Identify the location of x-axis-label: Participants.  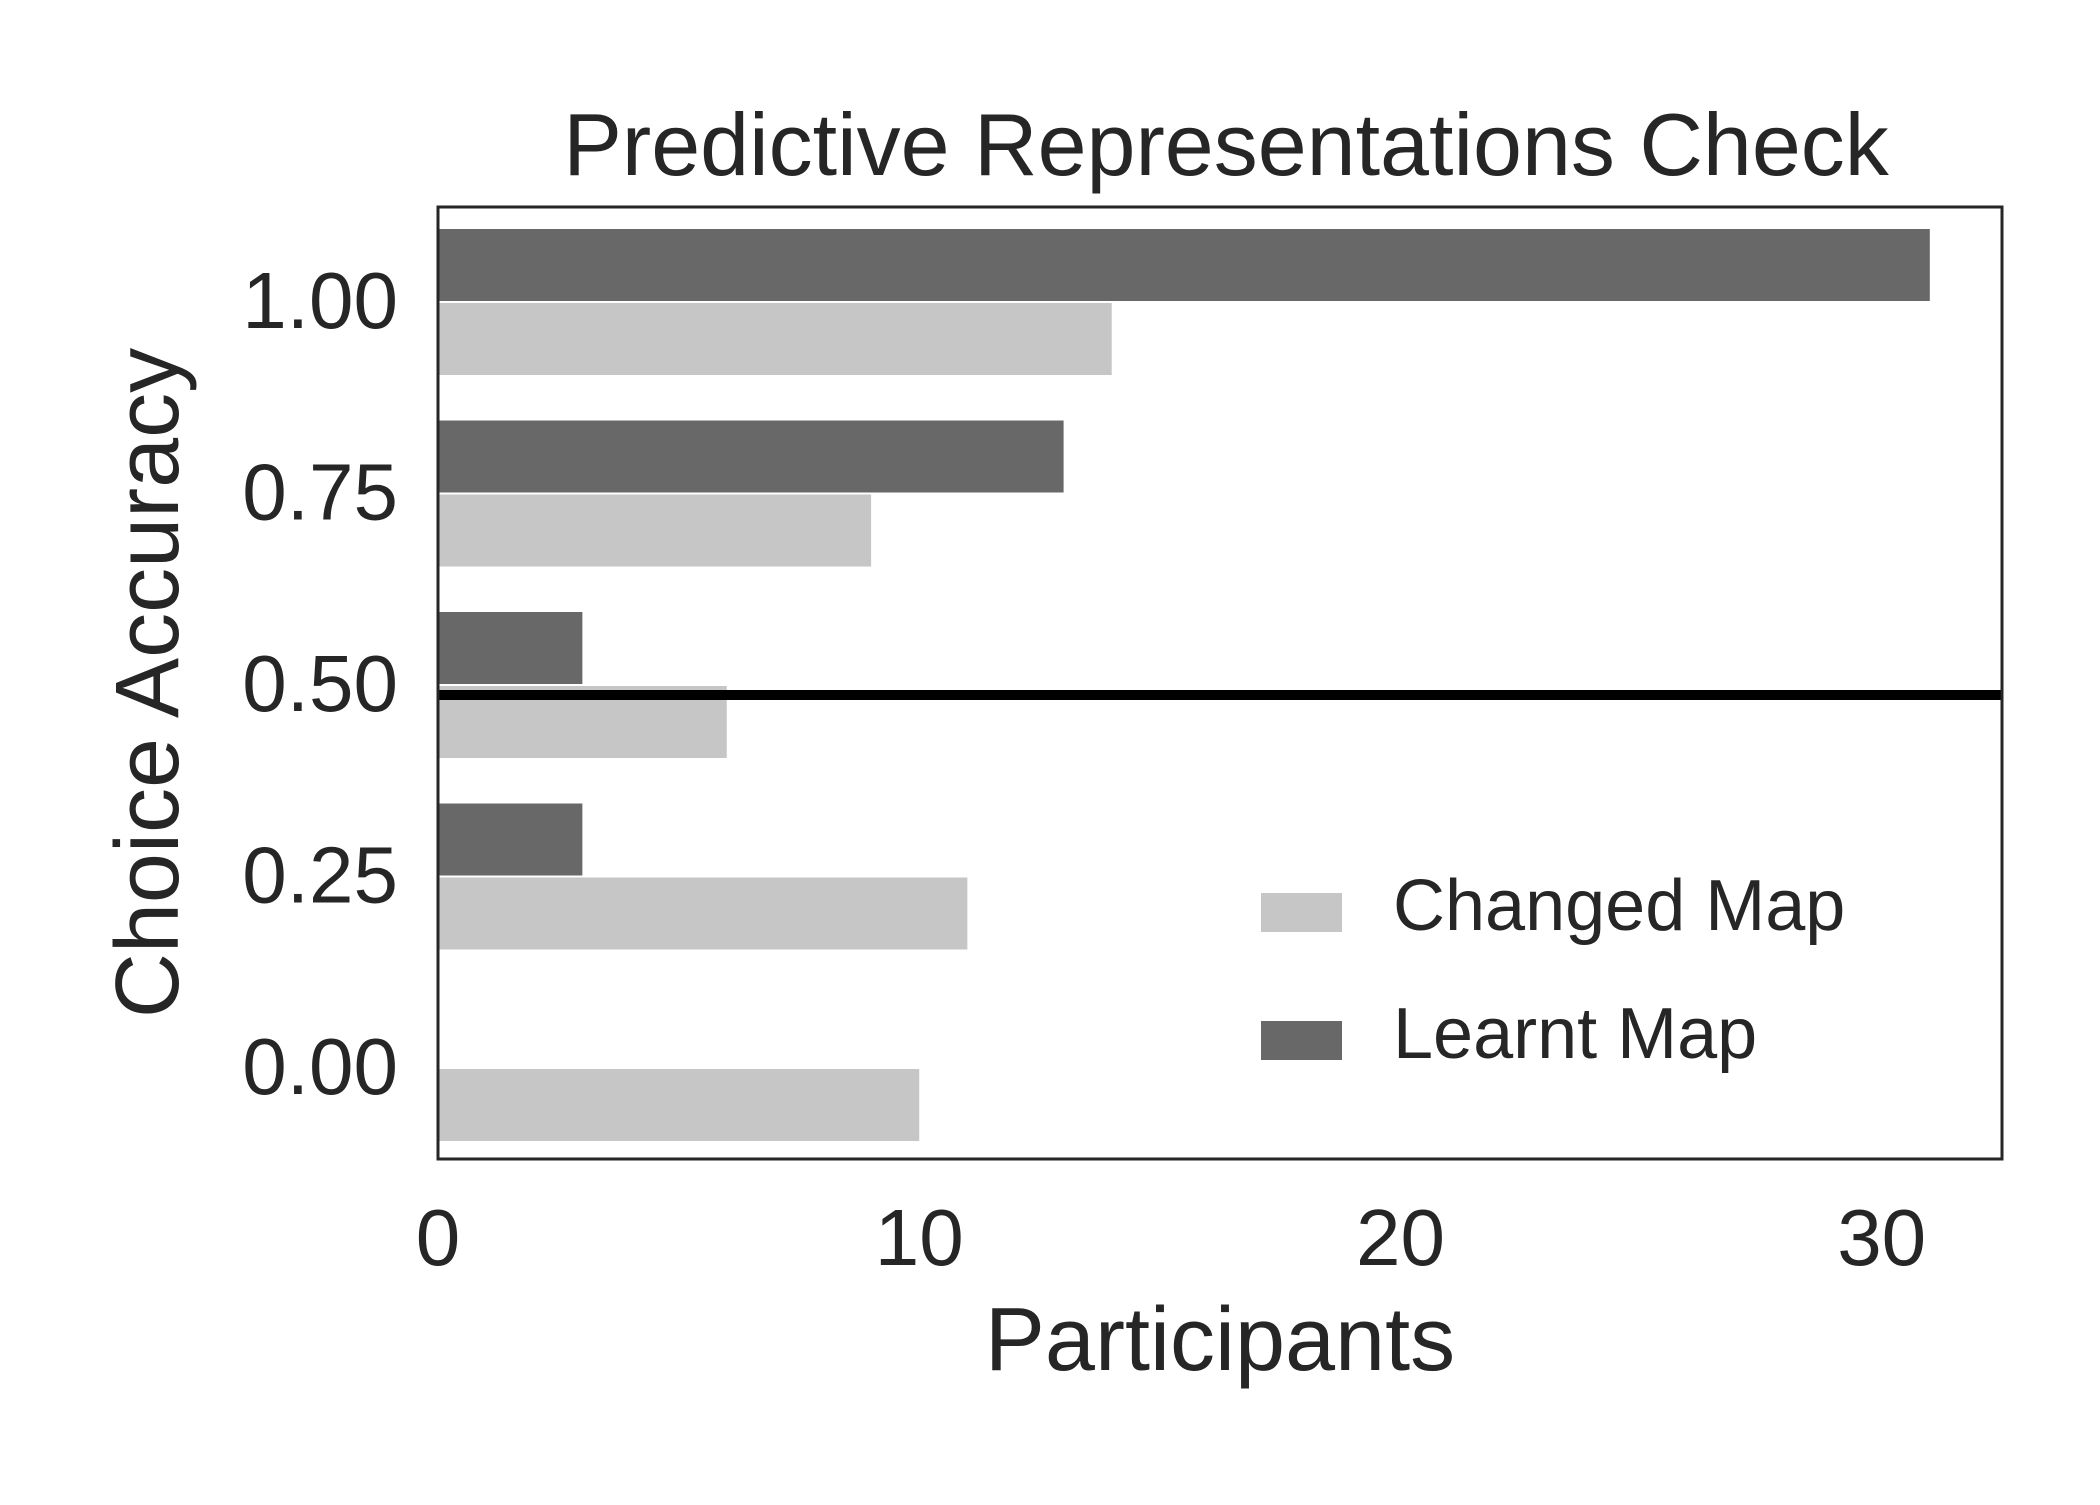
(1220, 1340).